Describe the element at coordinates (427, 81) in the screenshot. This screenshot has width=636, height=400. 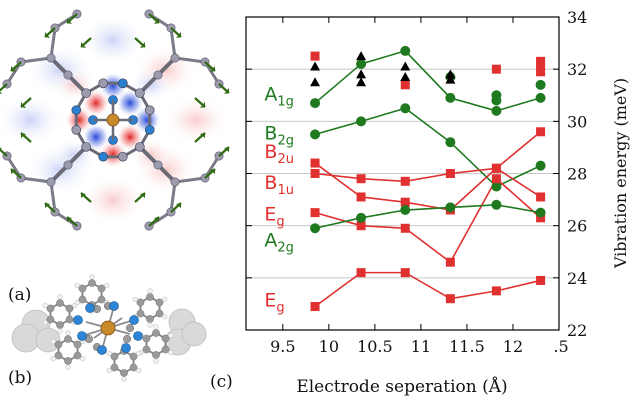
I see `series-line-a1g` at that location.